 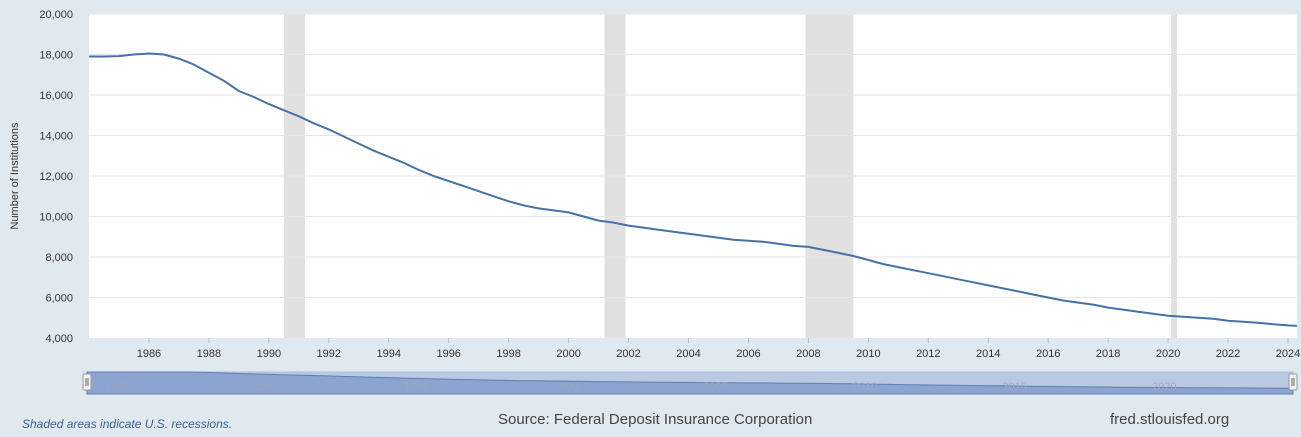 I want to click on site-link: fred.stlouisfed.org, so click(x=1170, y=419).